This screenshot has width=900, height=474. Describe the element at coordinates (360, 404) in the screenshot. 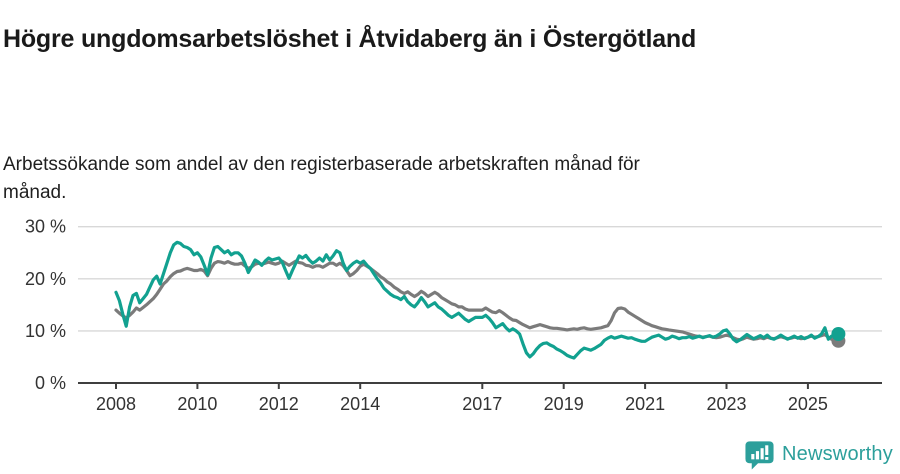

I see `x-tick-label: 2014` at that location.